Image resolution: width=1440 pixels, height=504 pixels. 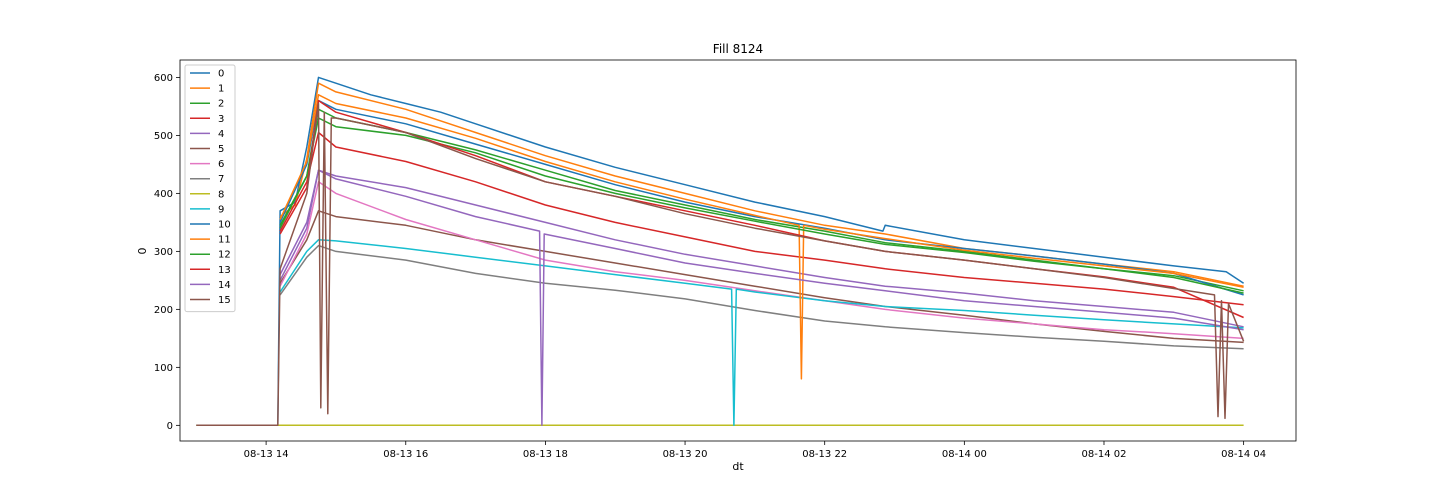 I want to click on legend-label-13: 13, so click(x=224, y=270).